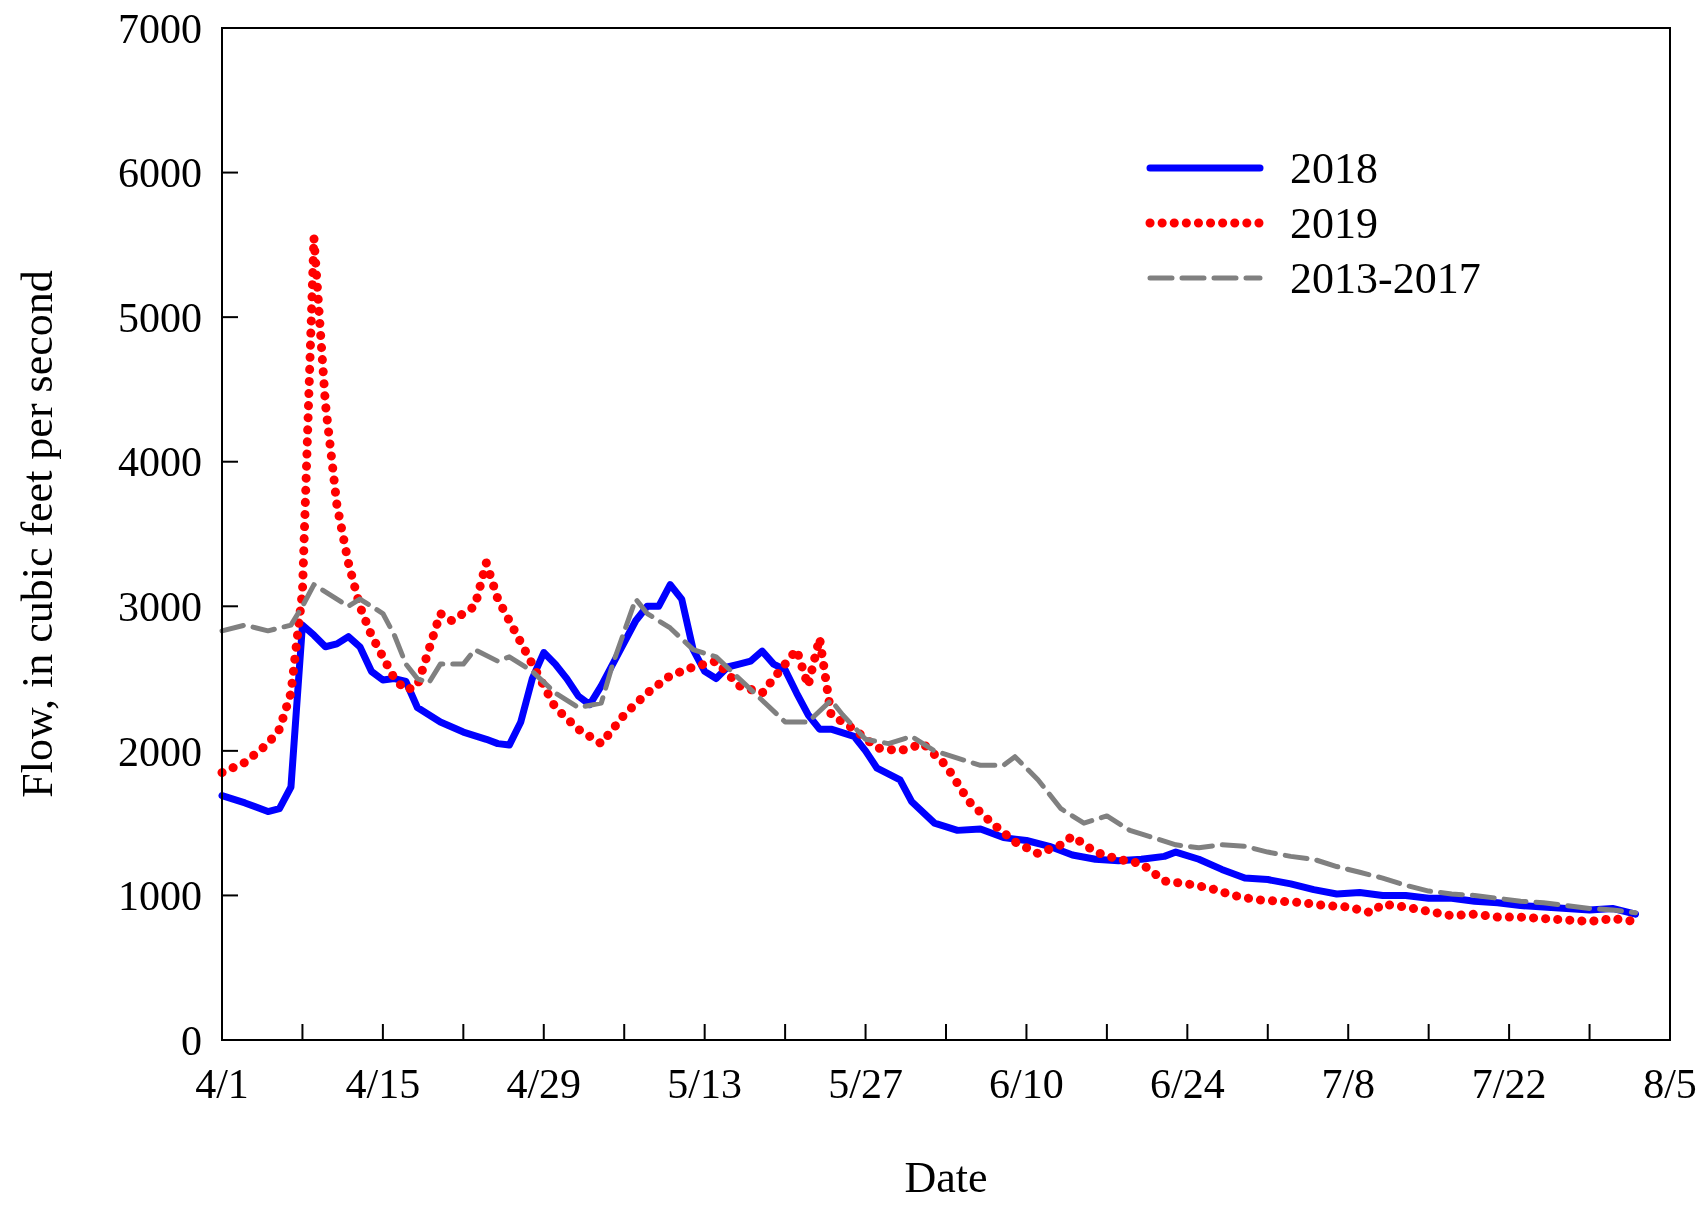  What do you see at coordinates (160, 317) in the screenshot?
I see `y-tick-label: 5000` at bounding box center [160, 317].